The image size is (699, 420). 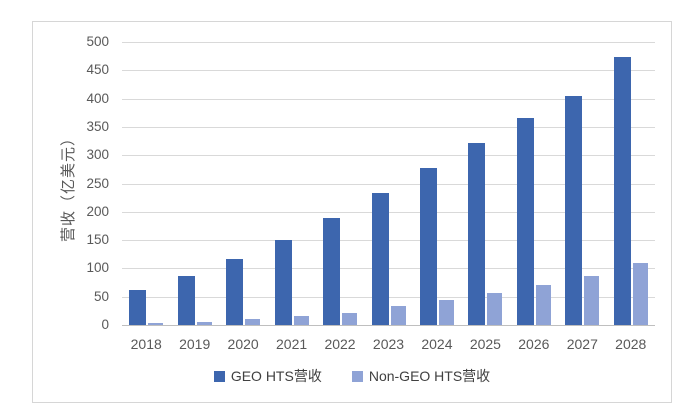 What do you see at coordinates (388, 344) in the screenshot?
I see `x-tick-label-2023: 2023` at bounding box center [388, 344].